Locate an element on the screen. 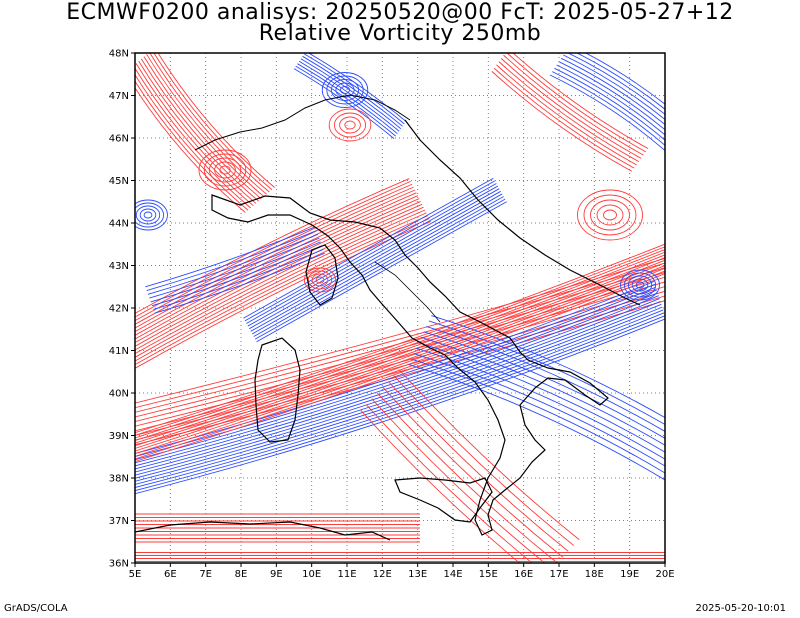  lat-tick-label: 48N is located at coordinates (119, 54).